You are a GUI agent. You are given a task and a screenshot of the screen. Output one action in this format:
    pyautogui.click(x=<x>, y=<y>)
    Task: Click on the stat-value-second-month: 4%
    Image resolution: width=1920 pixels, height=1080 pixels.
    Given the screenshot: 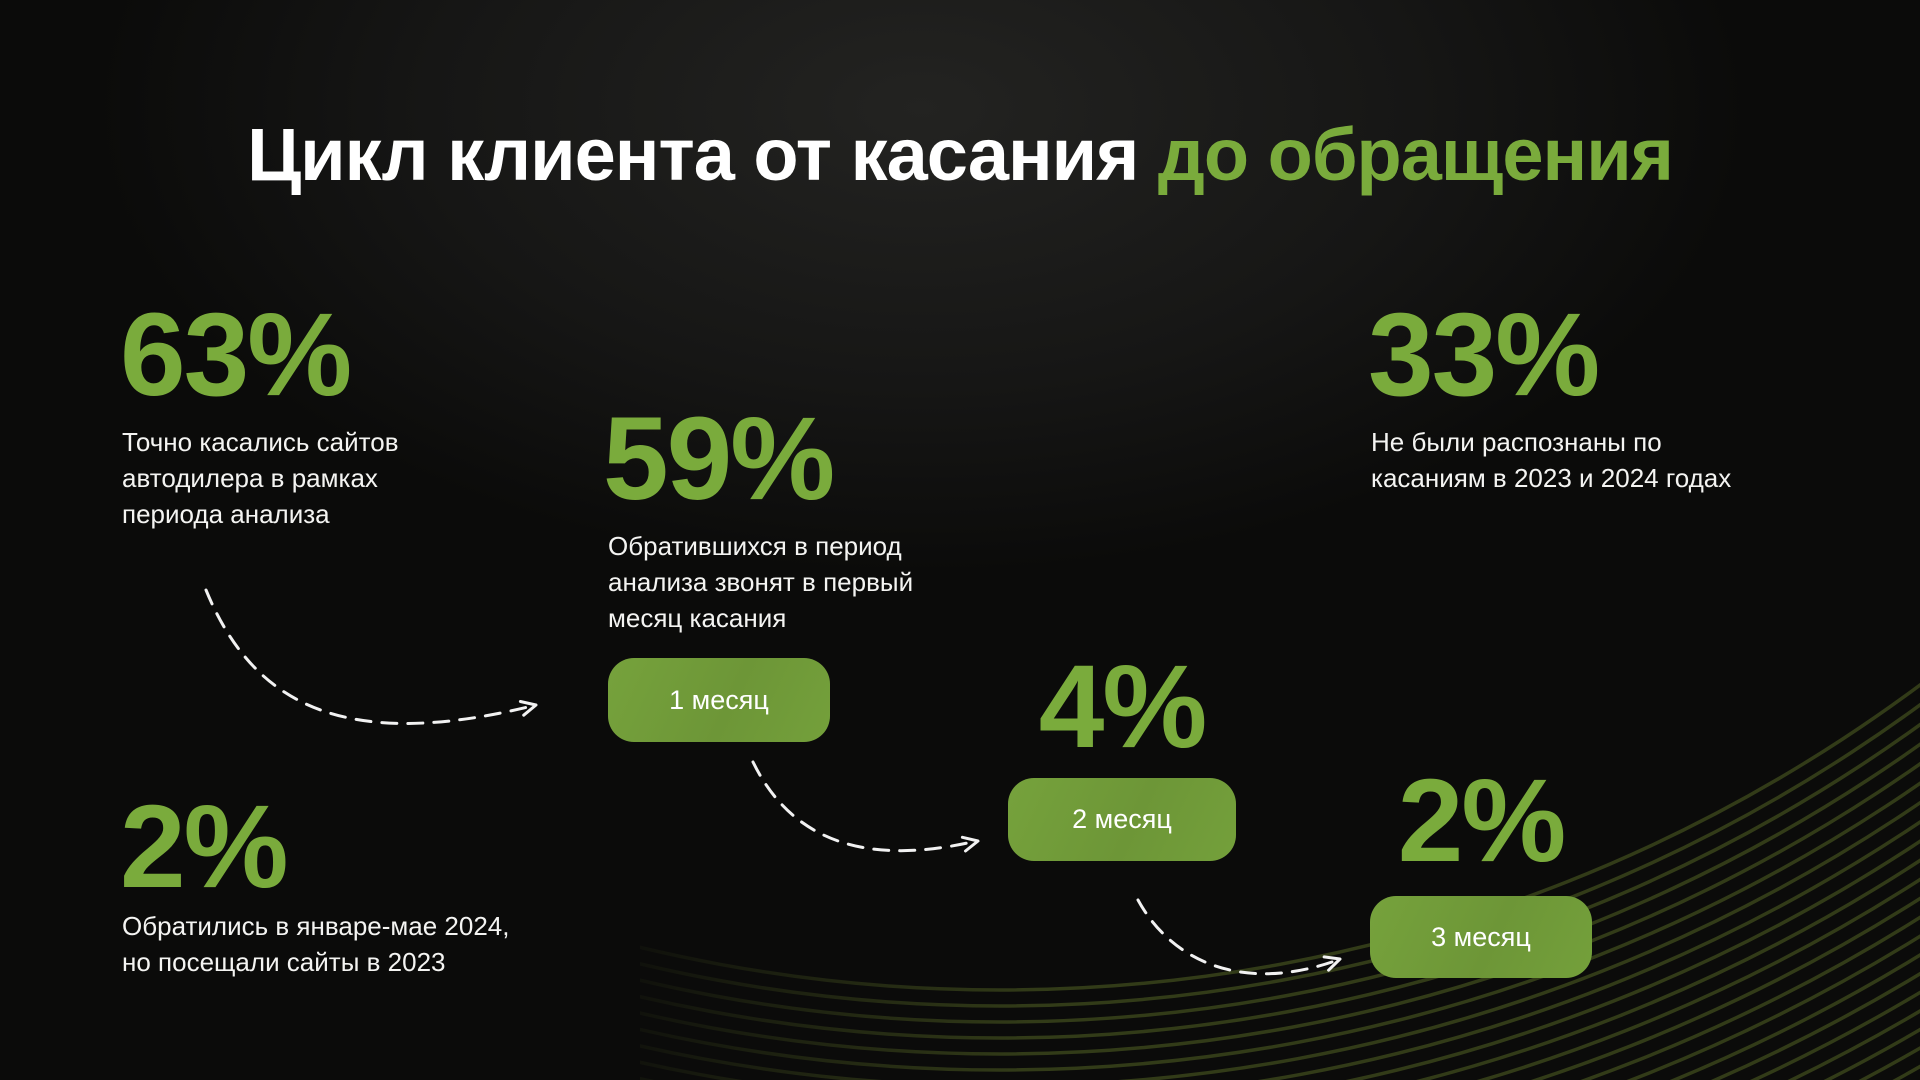 What is the action you would take?
    pyautogui.click(x=1123, y=707)
    